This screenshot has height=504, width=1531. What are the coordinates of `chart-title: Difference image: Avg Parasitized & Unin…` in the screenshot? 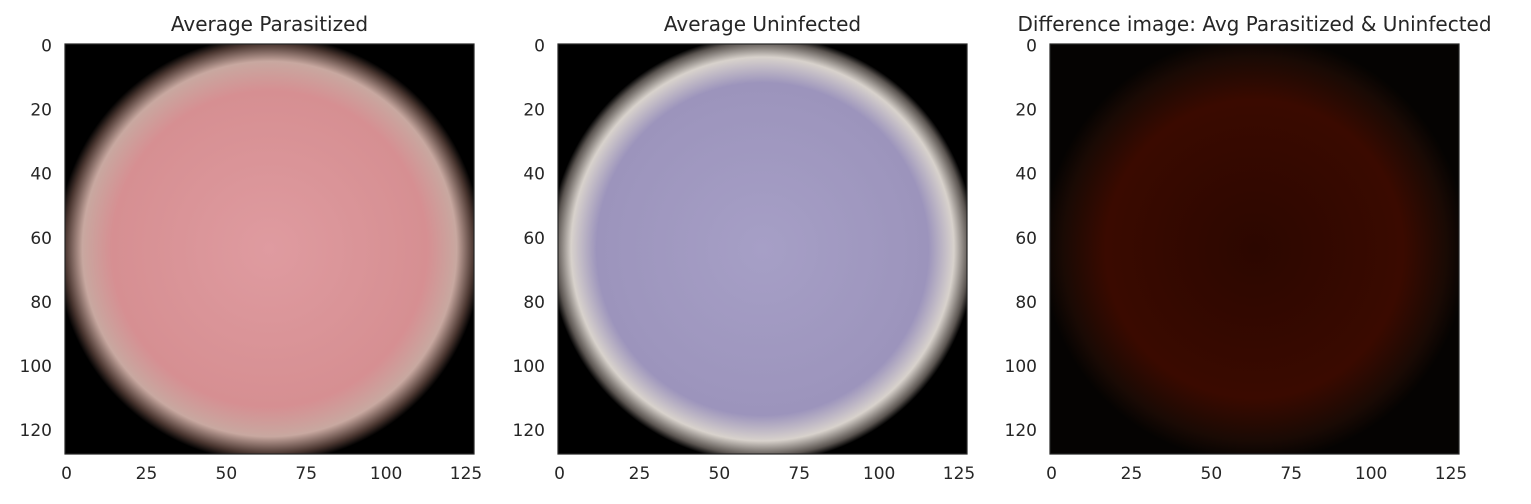 It's located at (1254, 24).